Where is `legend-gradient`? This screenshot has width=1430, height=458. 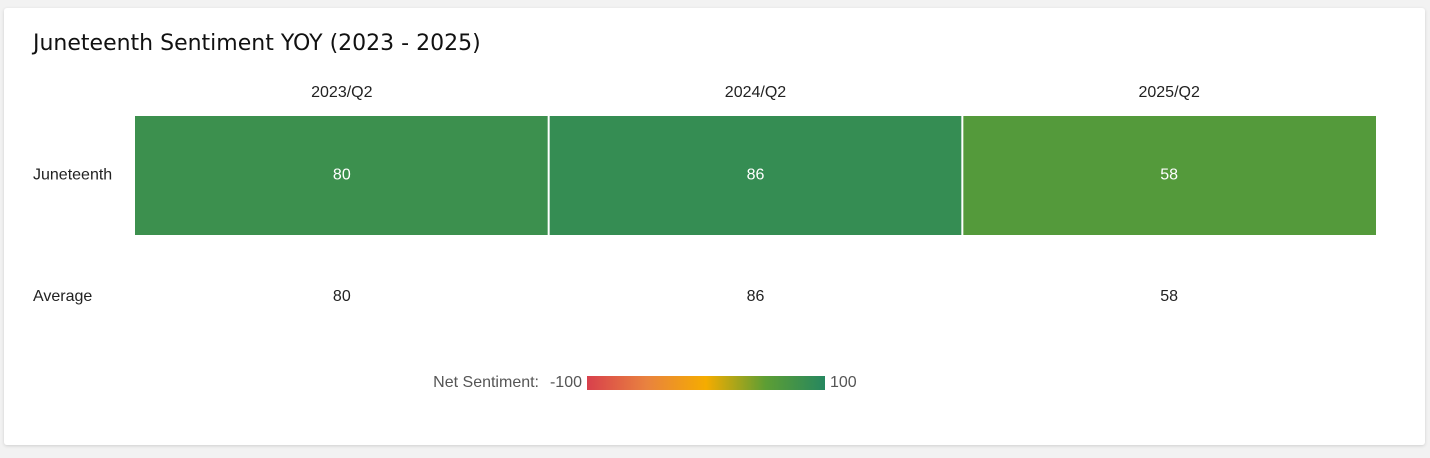 legend-gradient is located at coordinates (706, 383).